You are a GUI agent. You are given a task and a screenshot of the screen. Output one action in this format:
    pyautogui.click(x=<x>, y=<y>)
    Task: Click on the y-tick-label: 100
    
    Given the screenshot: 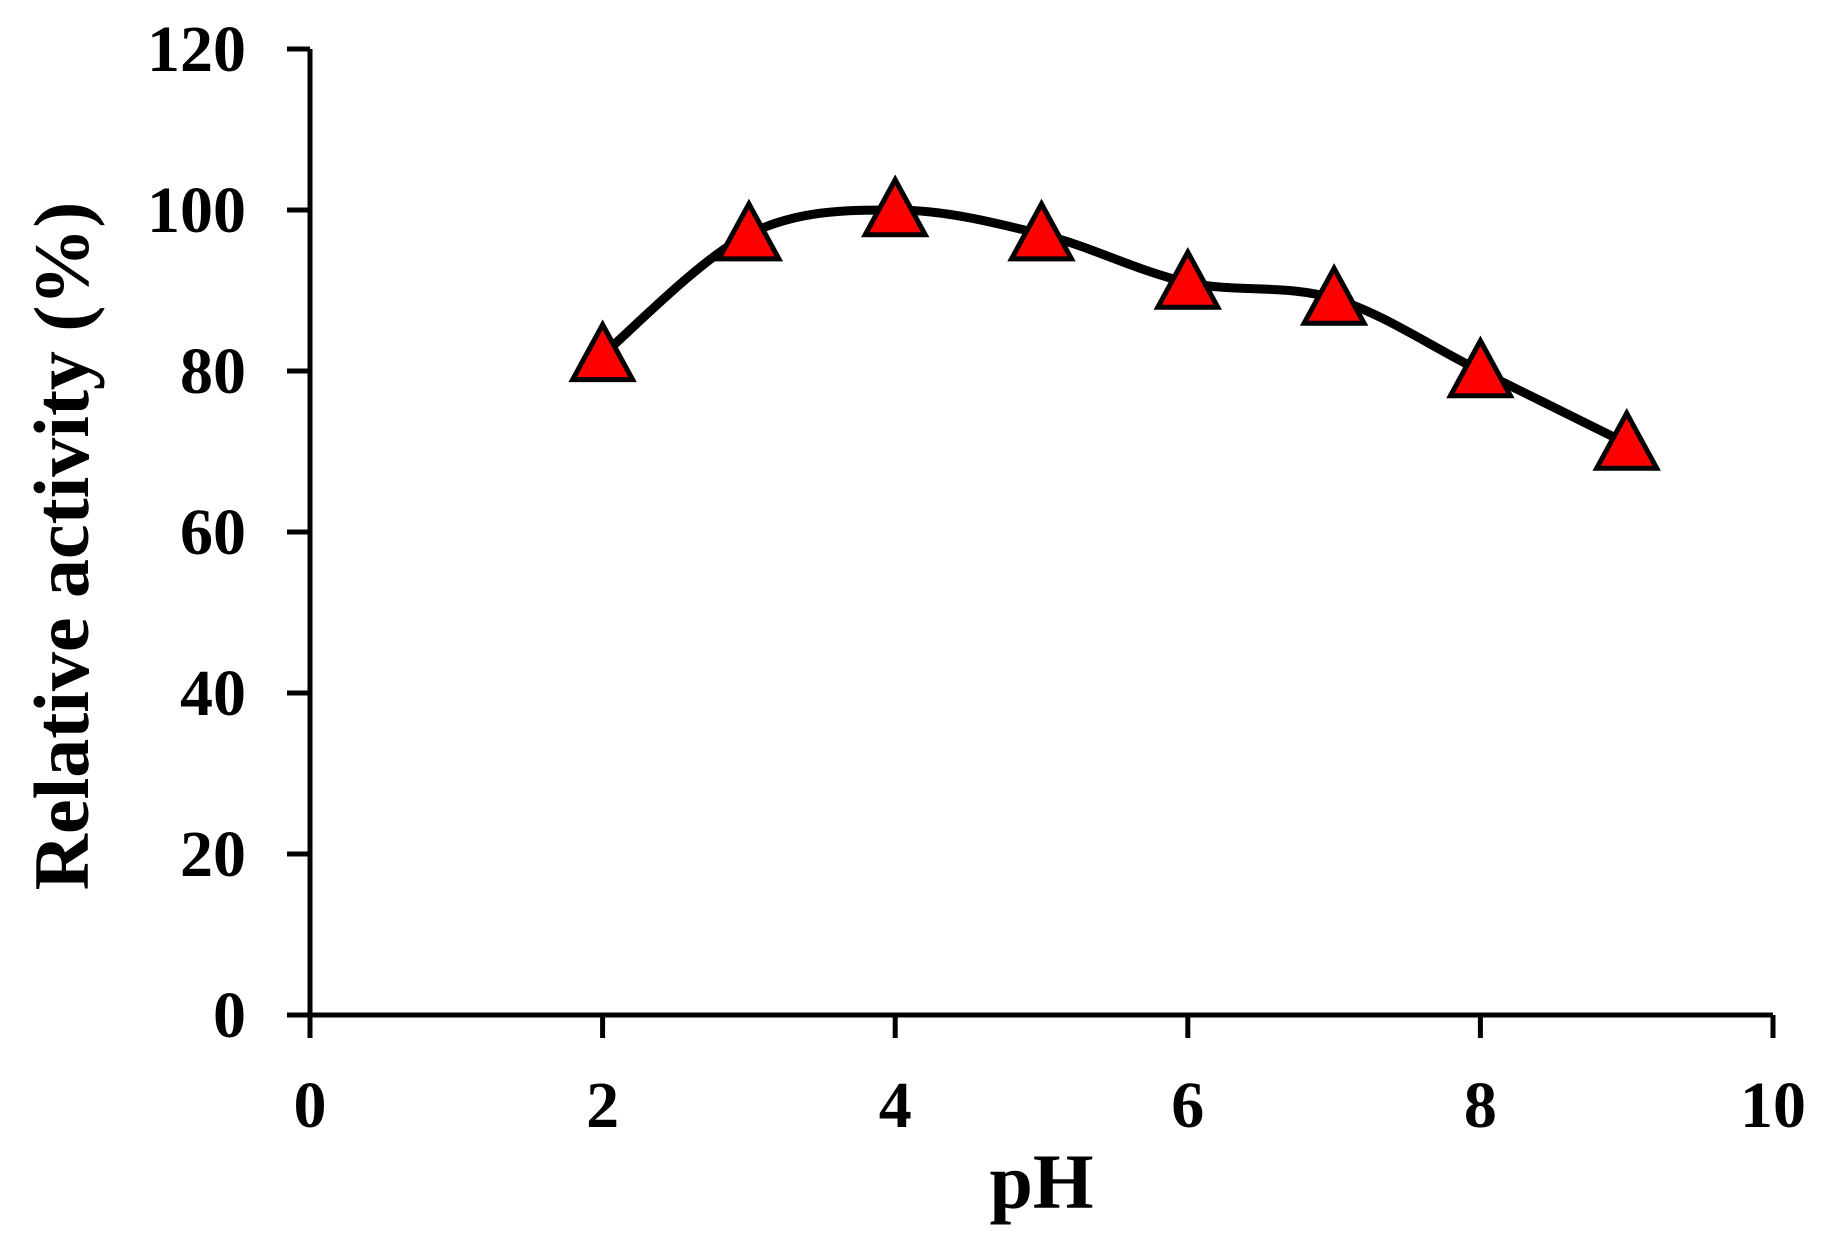 What is the action you would take?
    pyautogui.click(x=196, y=210)
    